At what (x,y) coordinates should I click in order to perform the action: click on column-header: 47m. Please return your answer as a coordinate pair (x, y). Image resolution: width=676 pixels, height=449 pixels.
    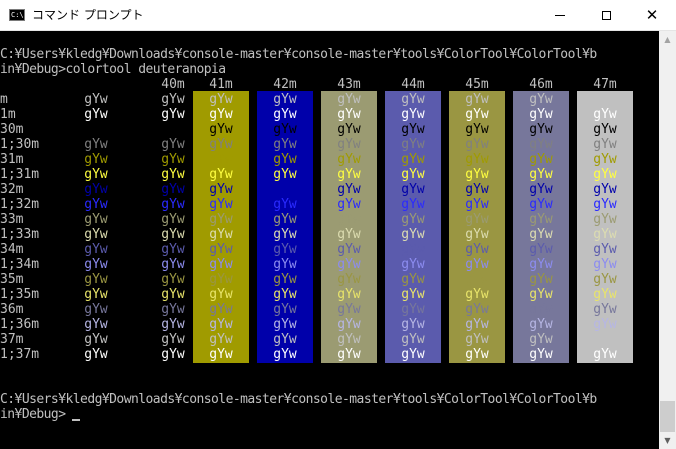
    Looking at the image, I should click on (605, 84).